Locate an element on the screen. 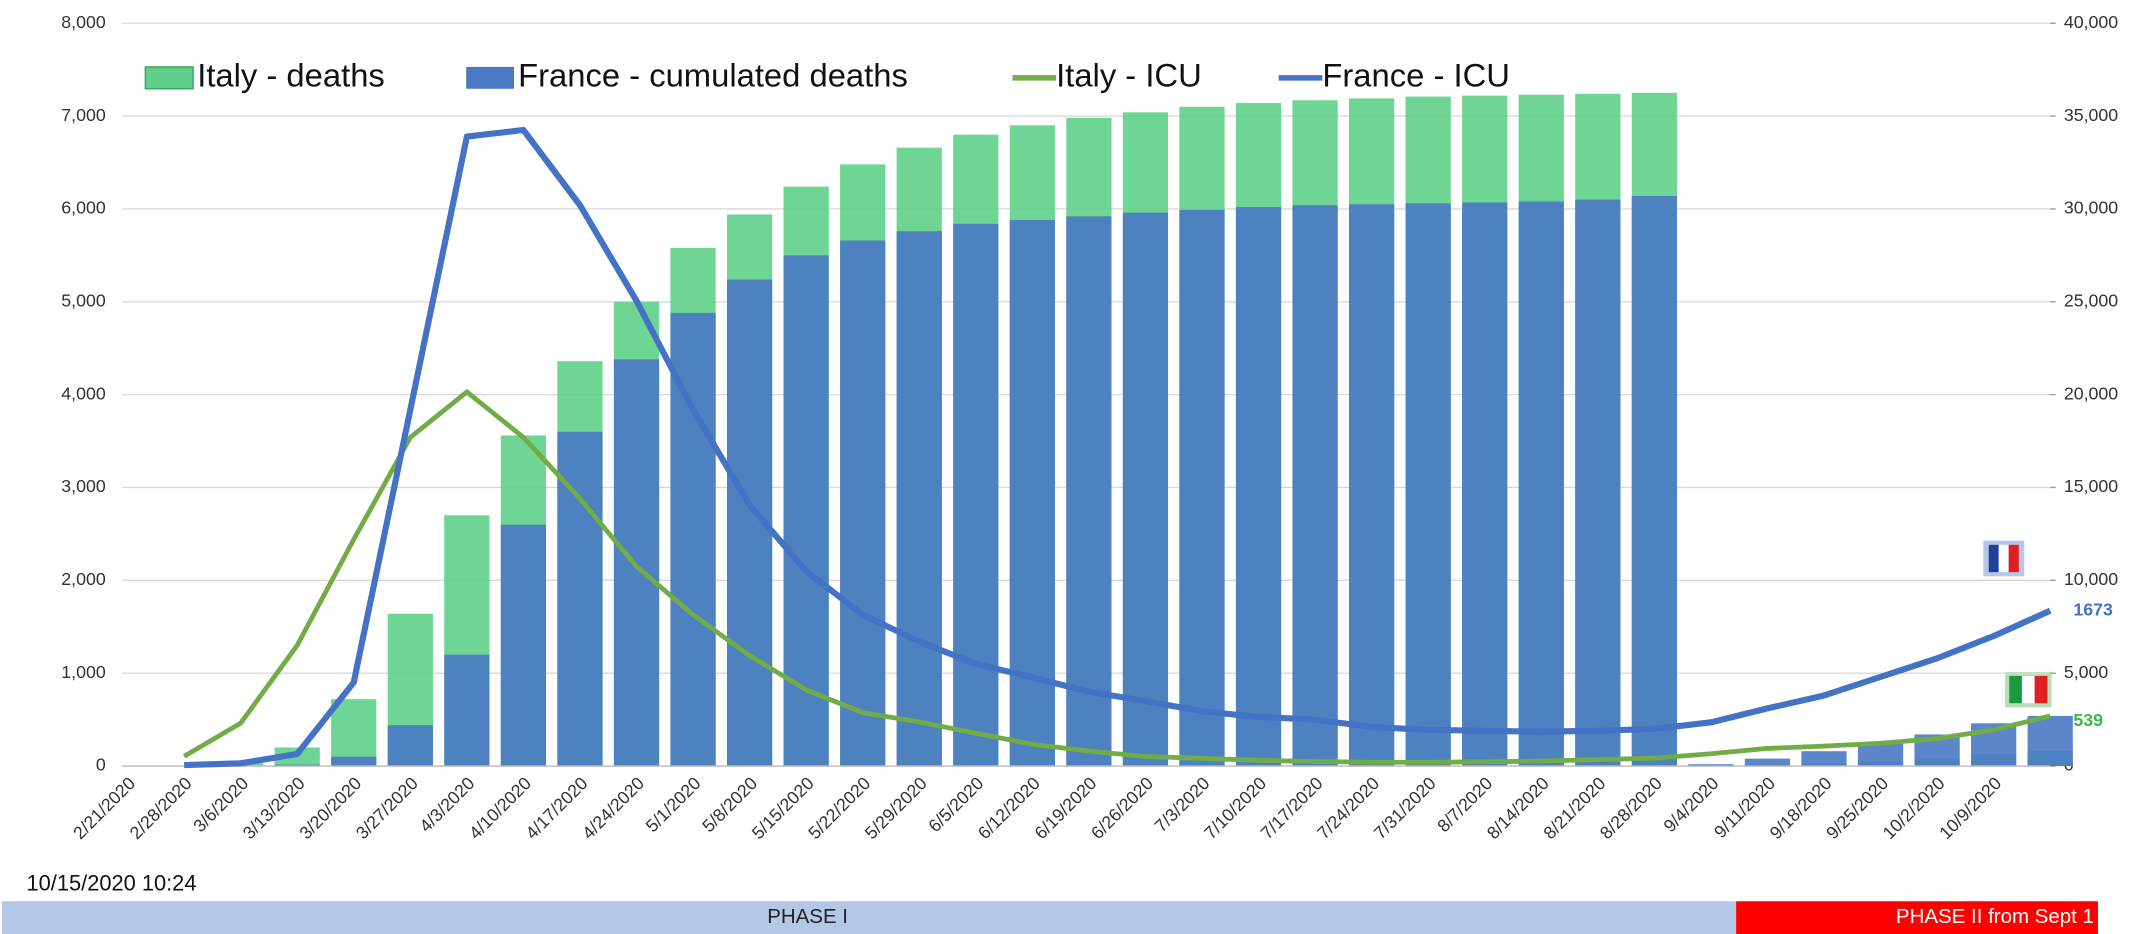 The height and width of the screenshot is (934, 2145). y2-tick-label: 35,000 is located at coordinates (2091, 115).